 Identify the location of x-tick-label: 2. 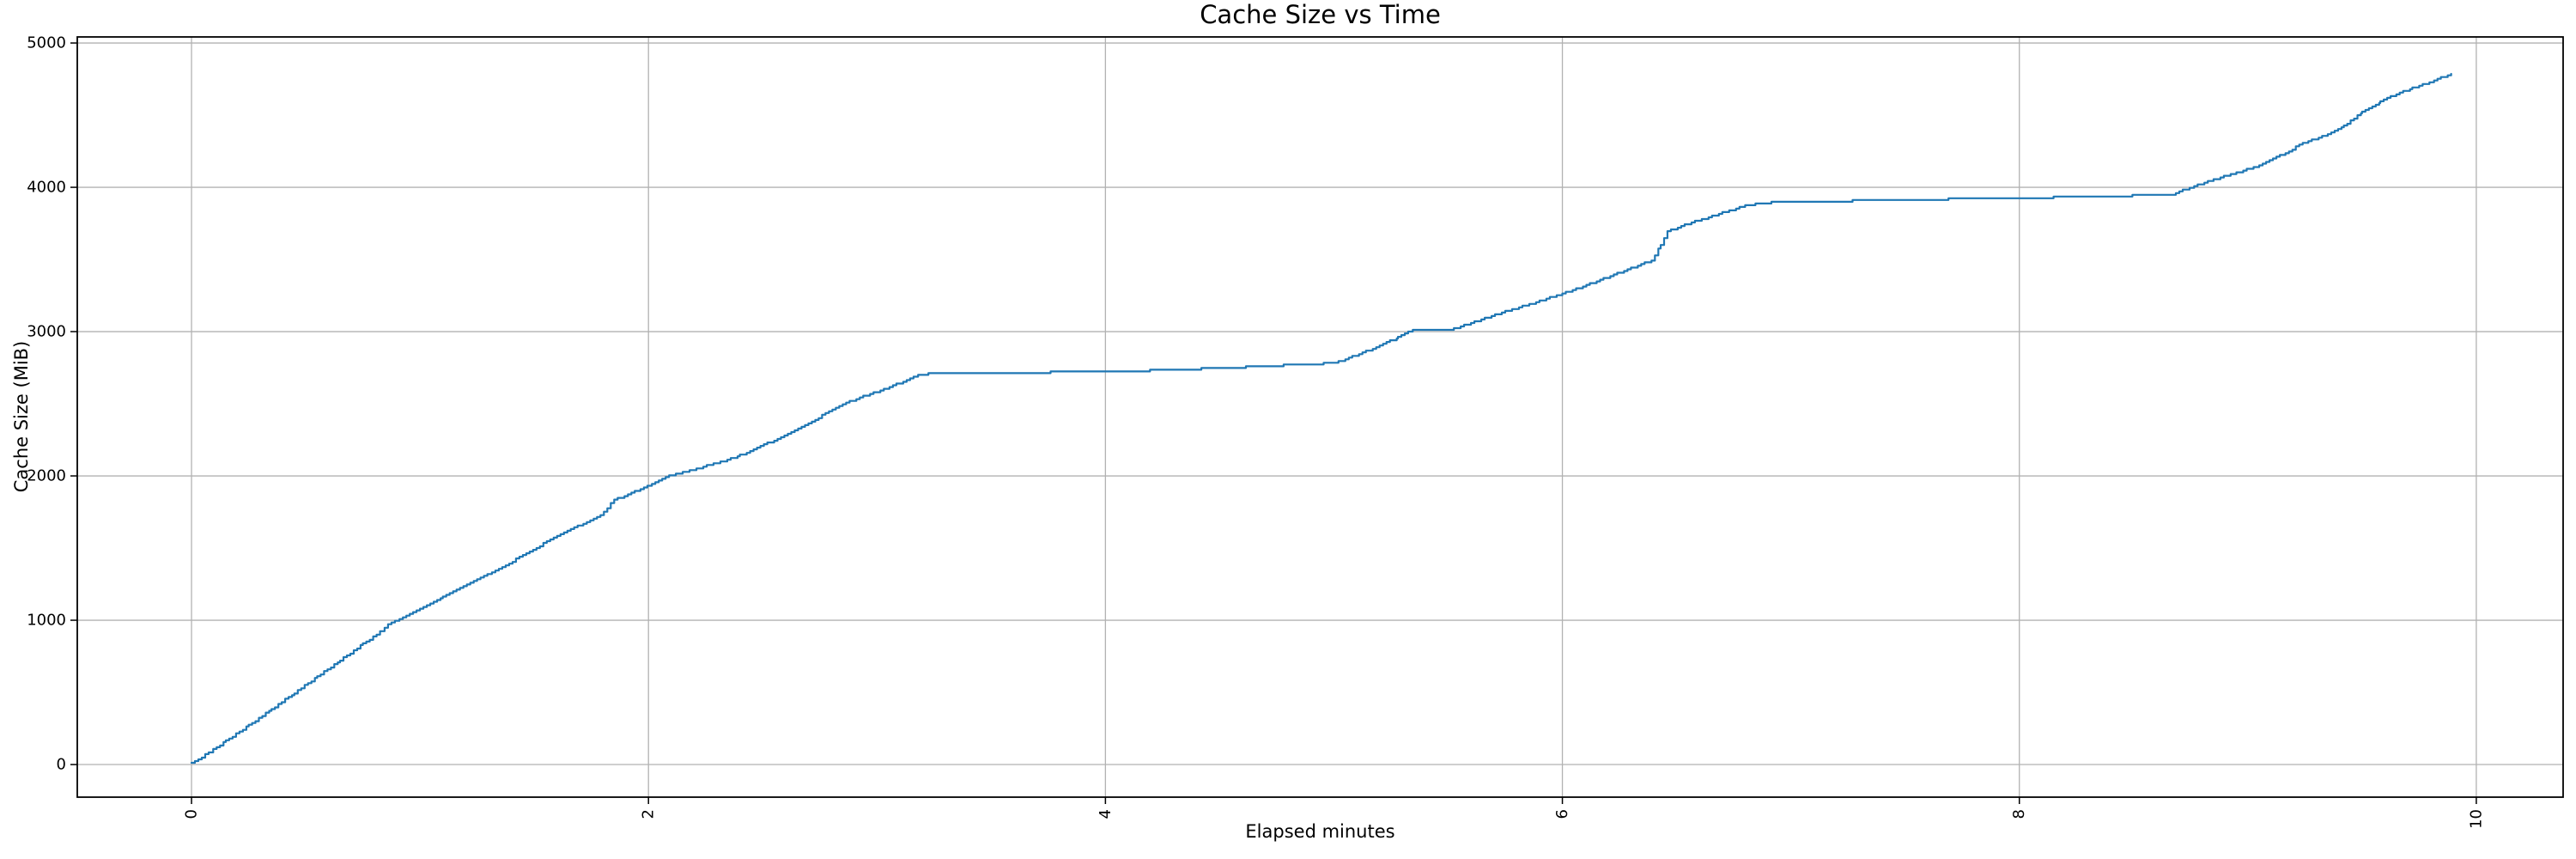
(649, 814).